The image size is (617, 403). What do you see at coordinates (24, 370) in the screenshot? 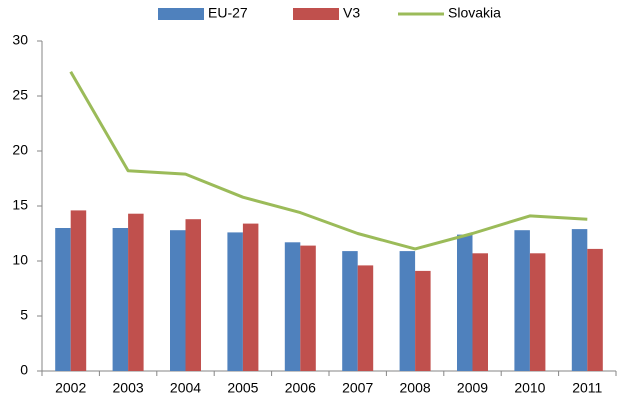
I see `y-tick-label: 0` at bounding box center [24, 370].